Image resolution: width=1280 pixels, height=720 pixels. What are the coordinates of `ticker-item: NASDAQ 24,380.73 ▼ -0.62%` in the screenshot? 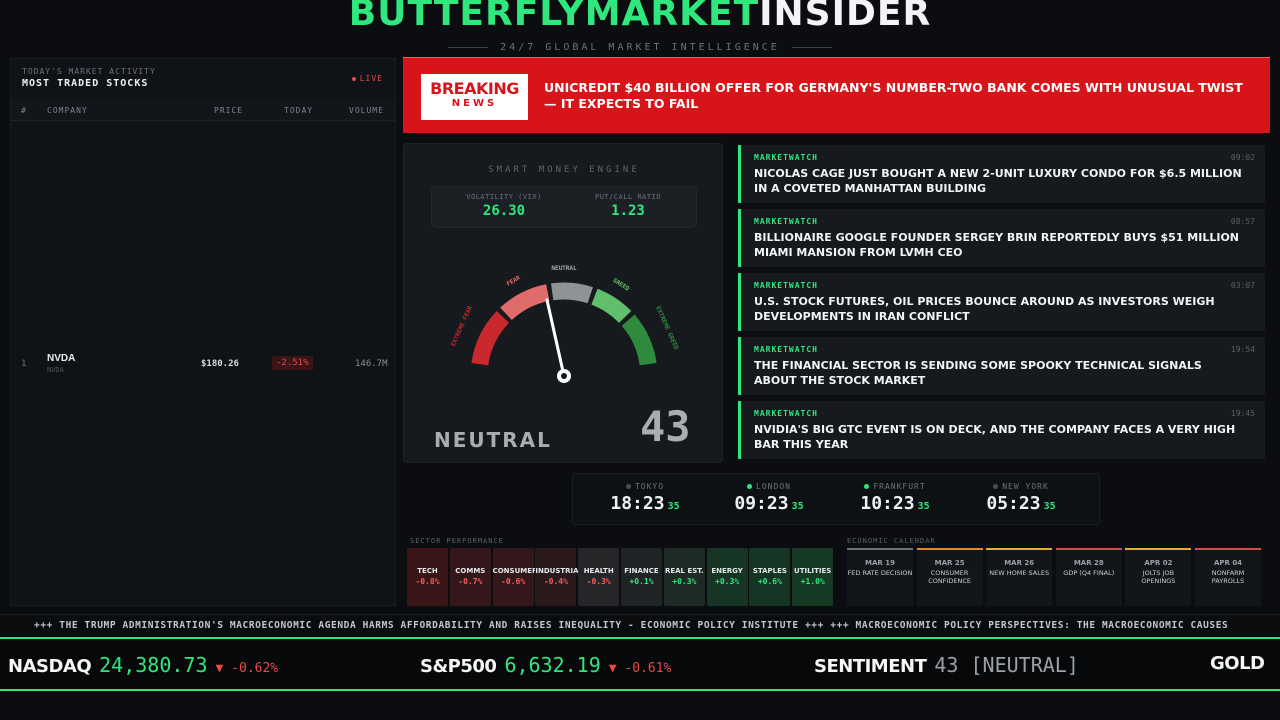 It's located at (143, 665).